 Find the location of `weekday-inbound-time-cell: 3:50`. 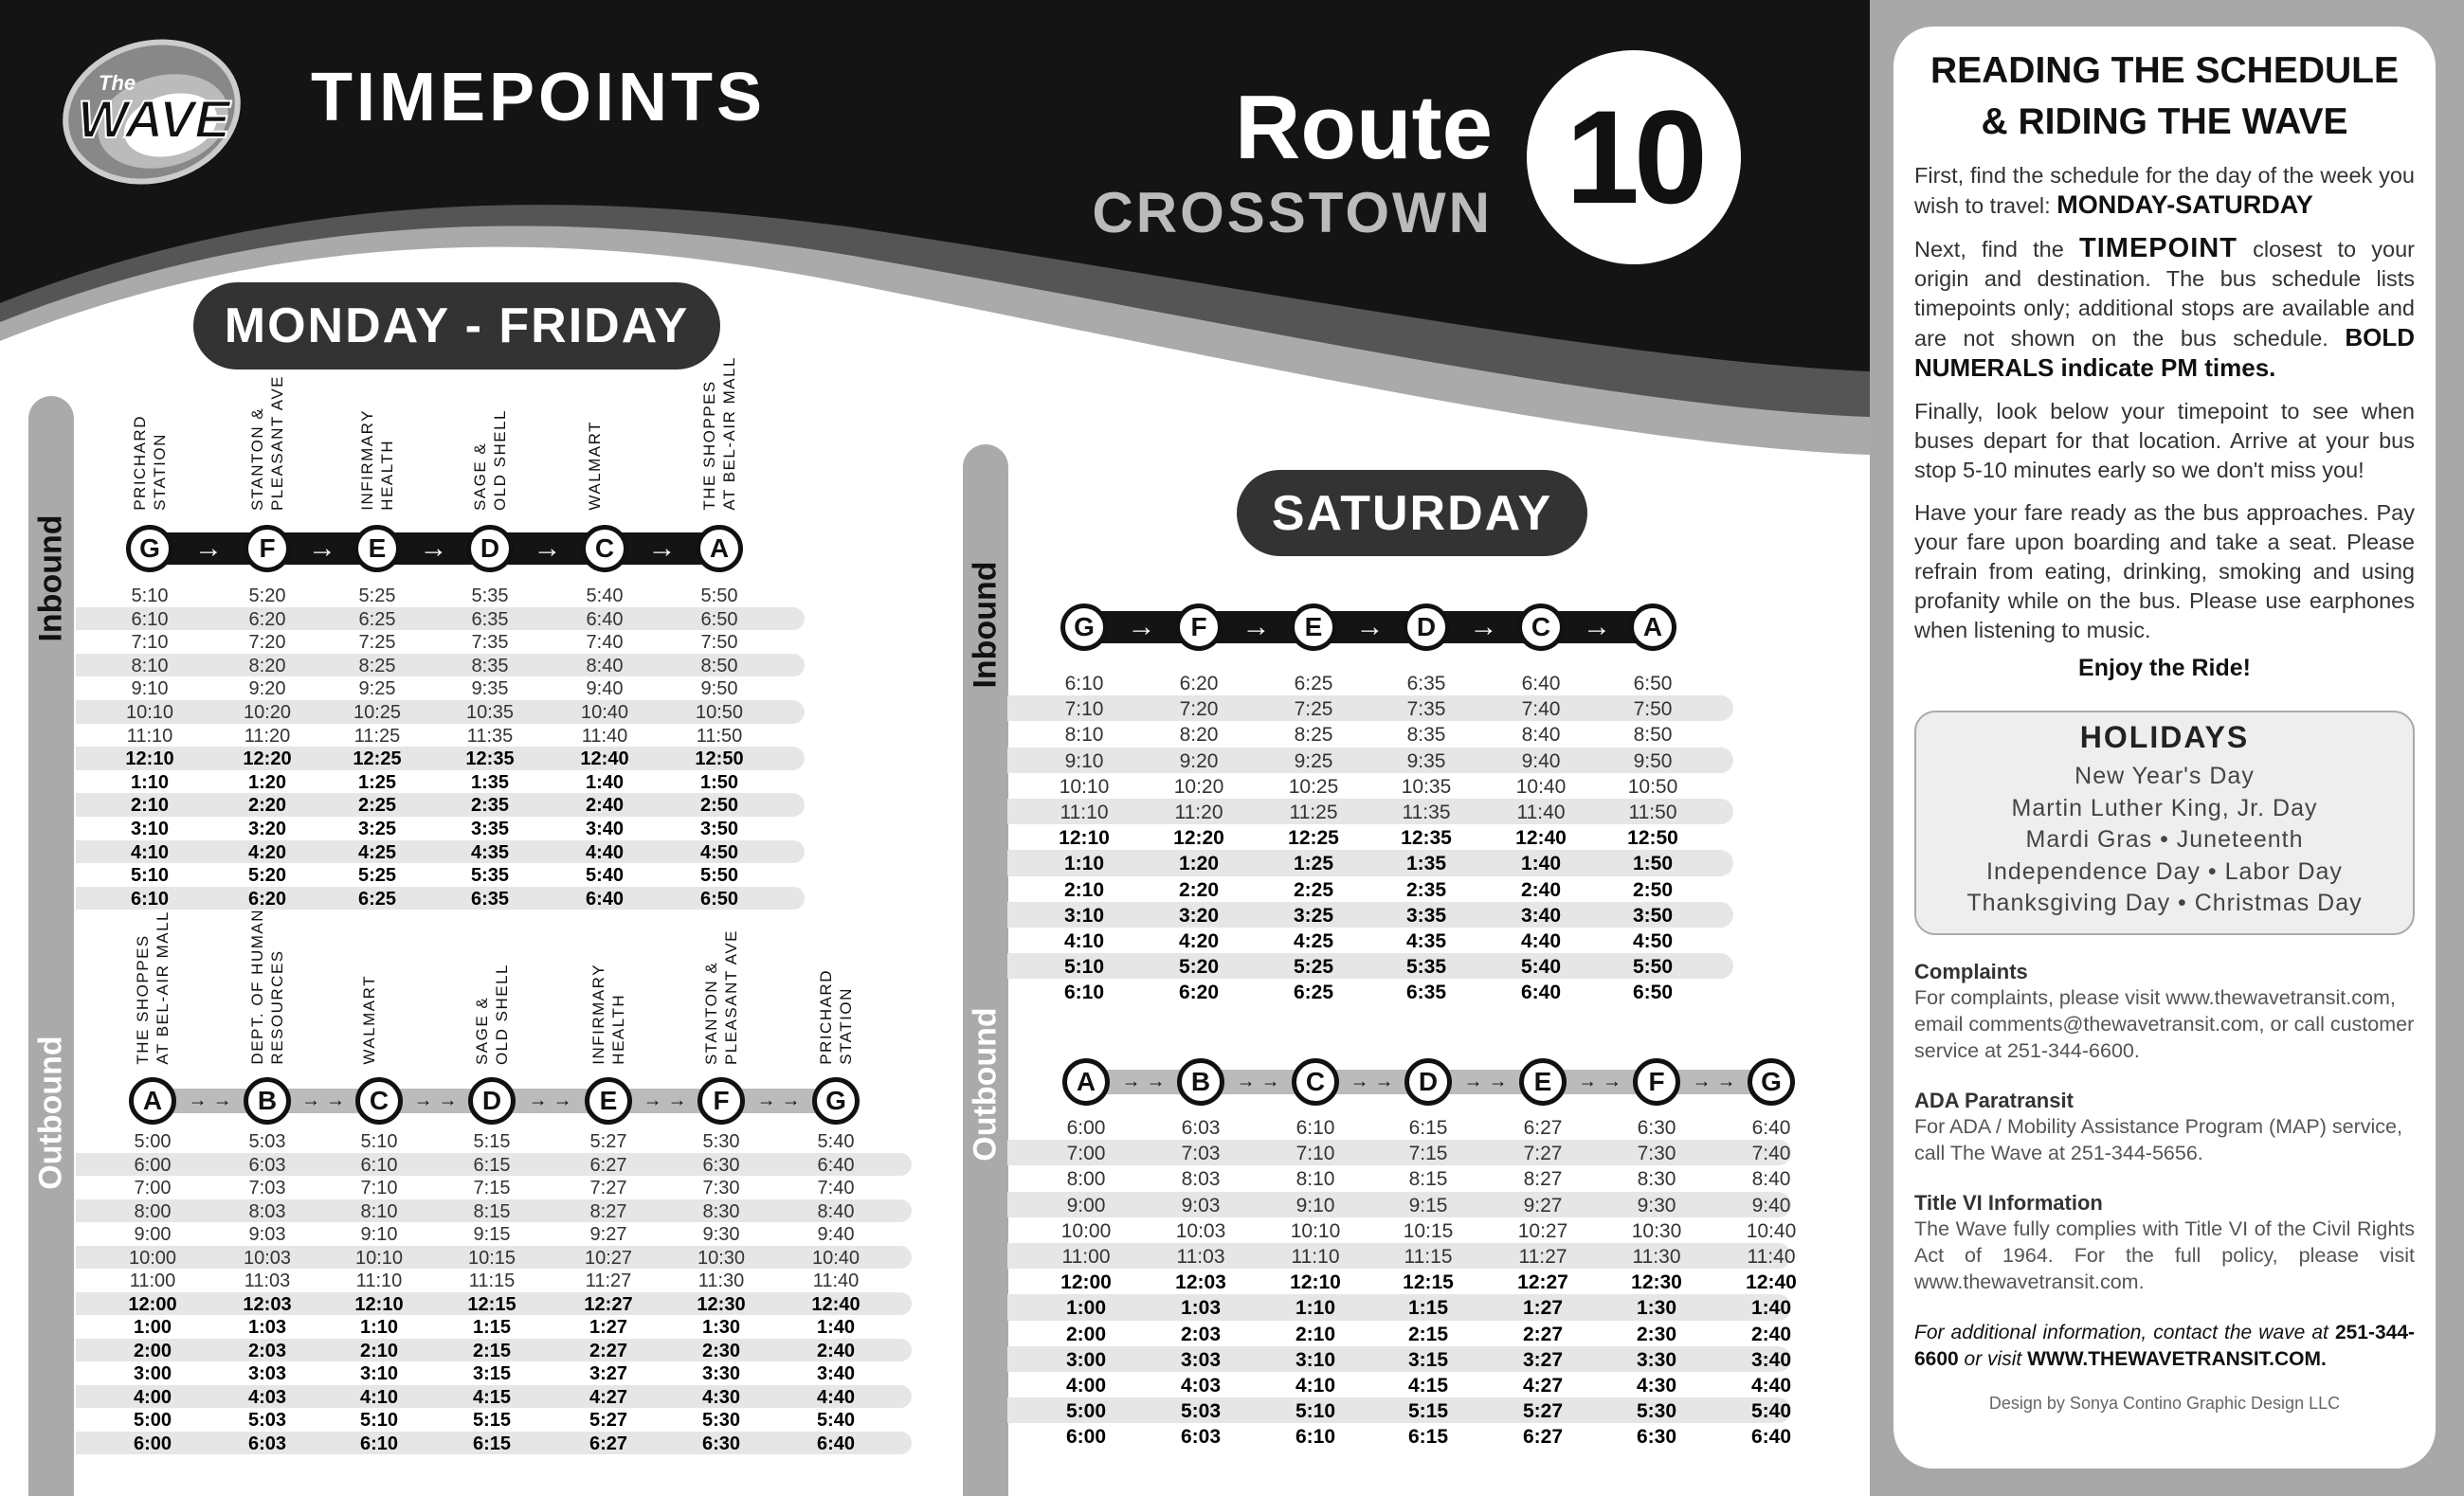

weekday-inbound-time-cell: 3:50 is located at coordinates (719, 829).